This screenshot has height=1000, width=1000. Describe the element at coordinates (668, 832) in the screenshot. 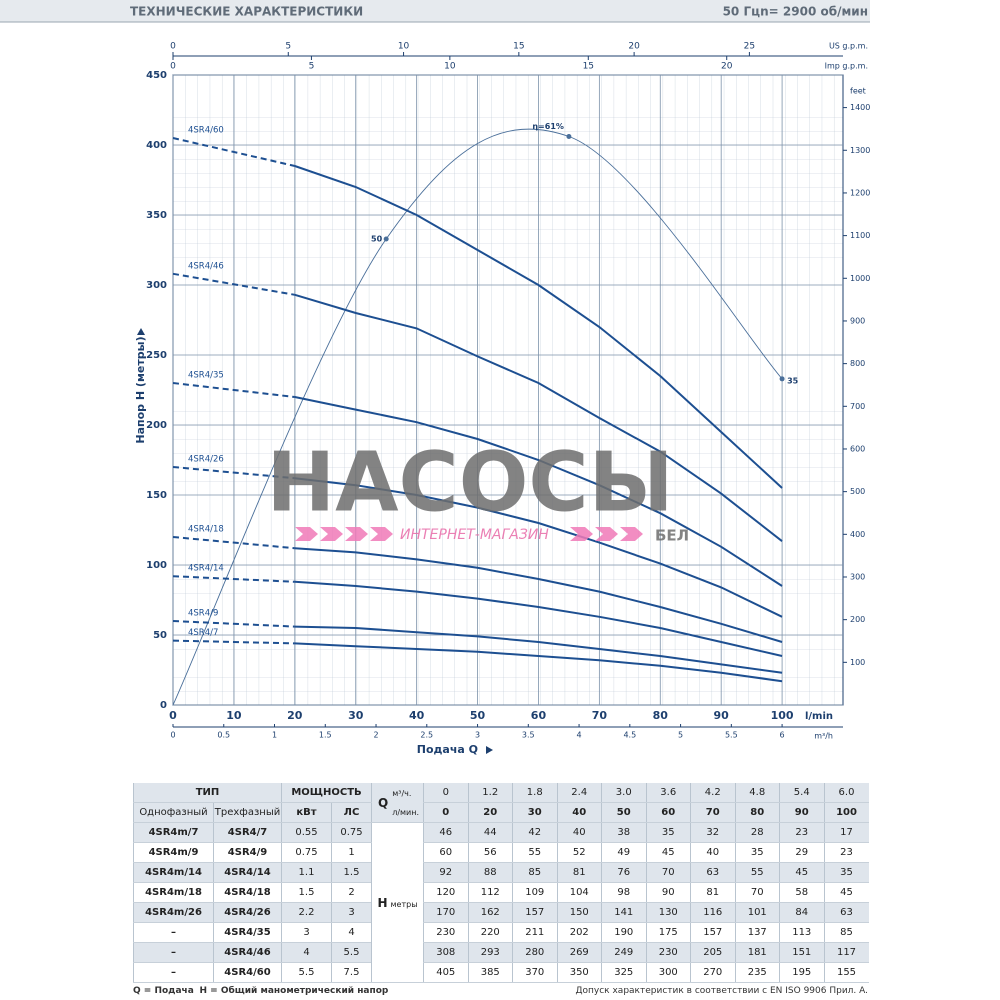

I see `head-value: 35` at that location.